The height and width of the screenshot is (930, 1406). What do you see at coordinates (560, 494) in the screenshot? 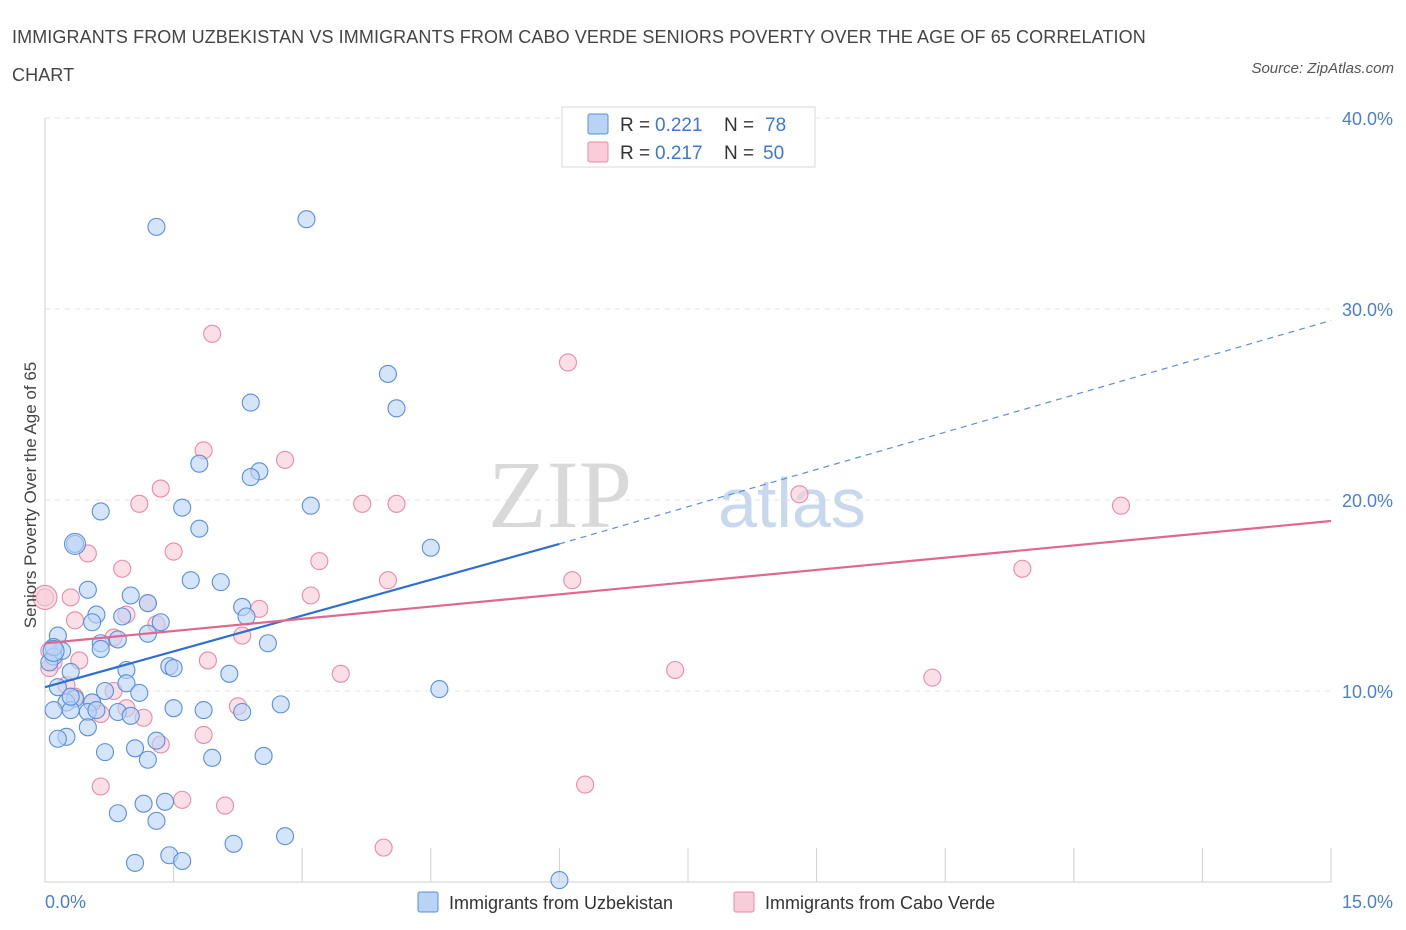
I see `watermark-zip: ZIP` at bounding box center [560, 494].